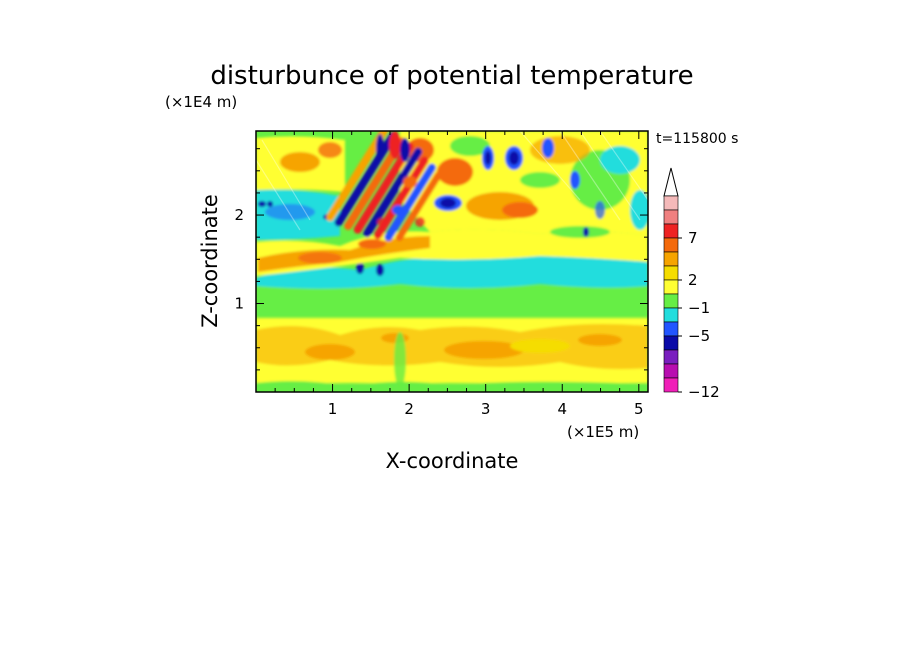 The image size is (904, 654). What do you see at coordinates (562, 409) in the screenshot?
I see `x-tick-label: 4` at bounding box center [562, 409].